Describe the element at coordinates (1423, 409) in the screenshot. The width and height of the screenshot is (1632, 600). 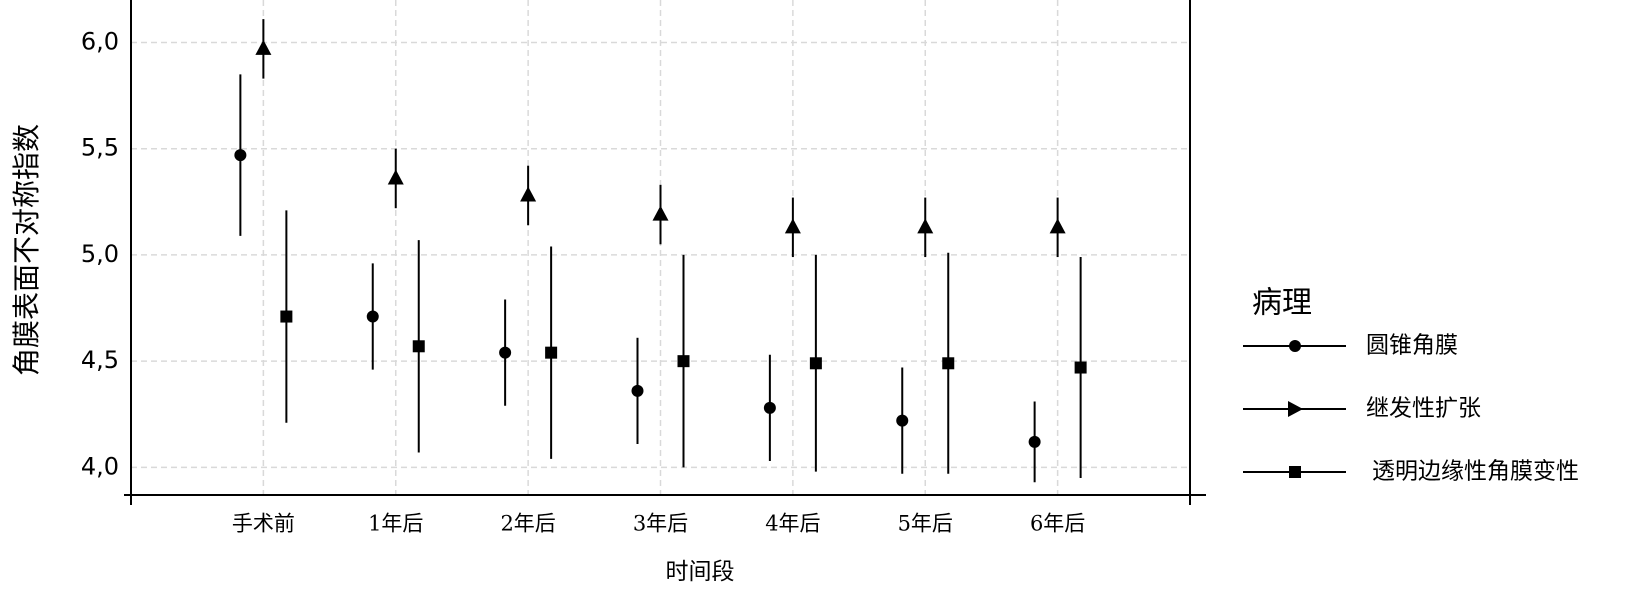
I see `legend-label: 继发性扩张` at that location.